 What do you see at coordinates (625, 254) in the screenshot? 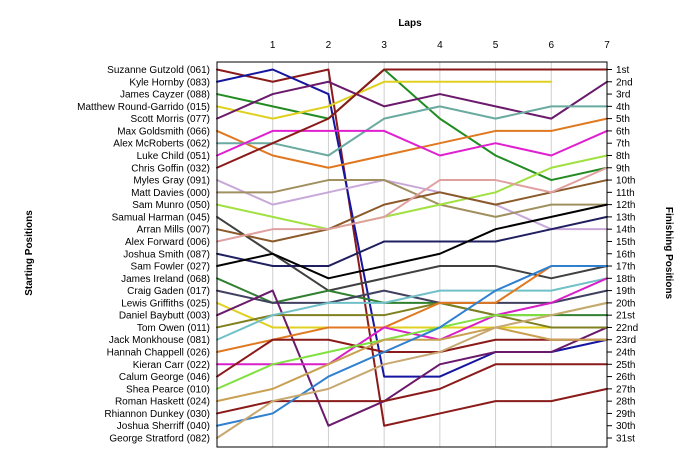
I see `finishing-label: 16th` at bounding box center [625, 254].